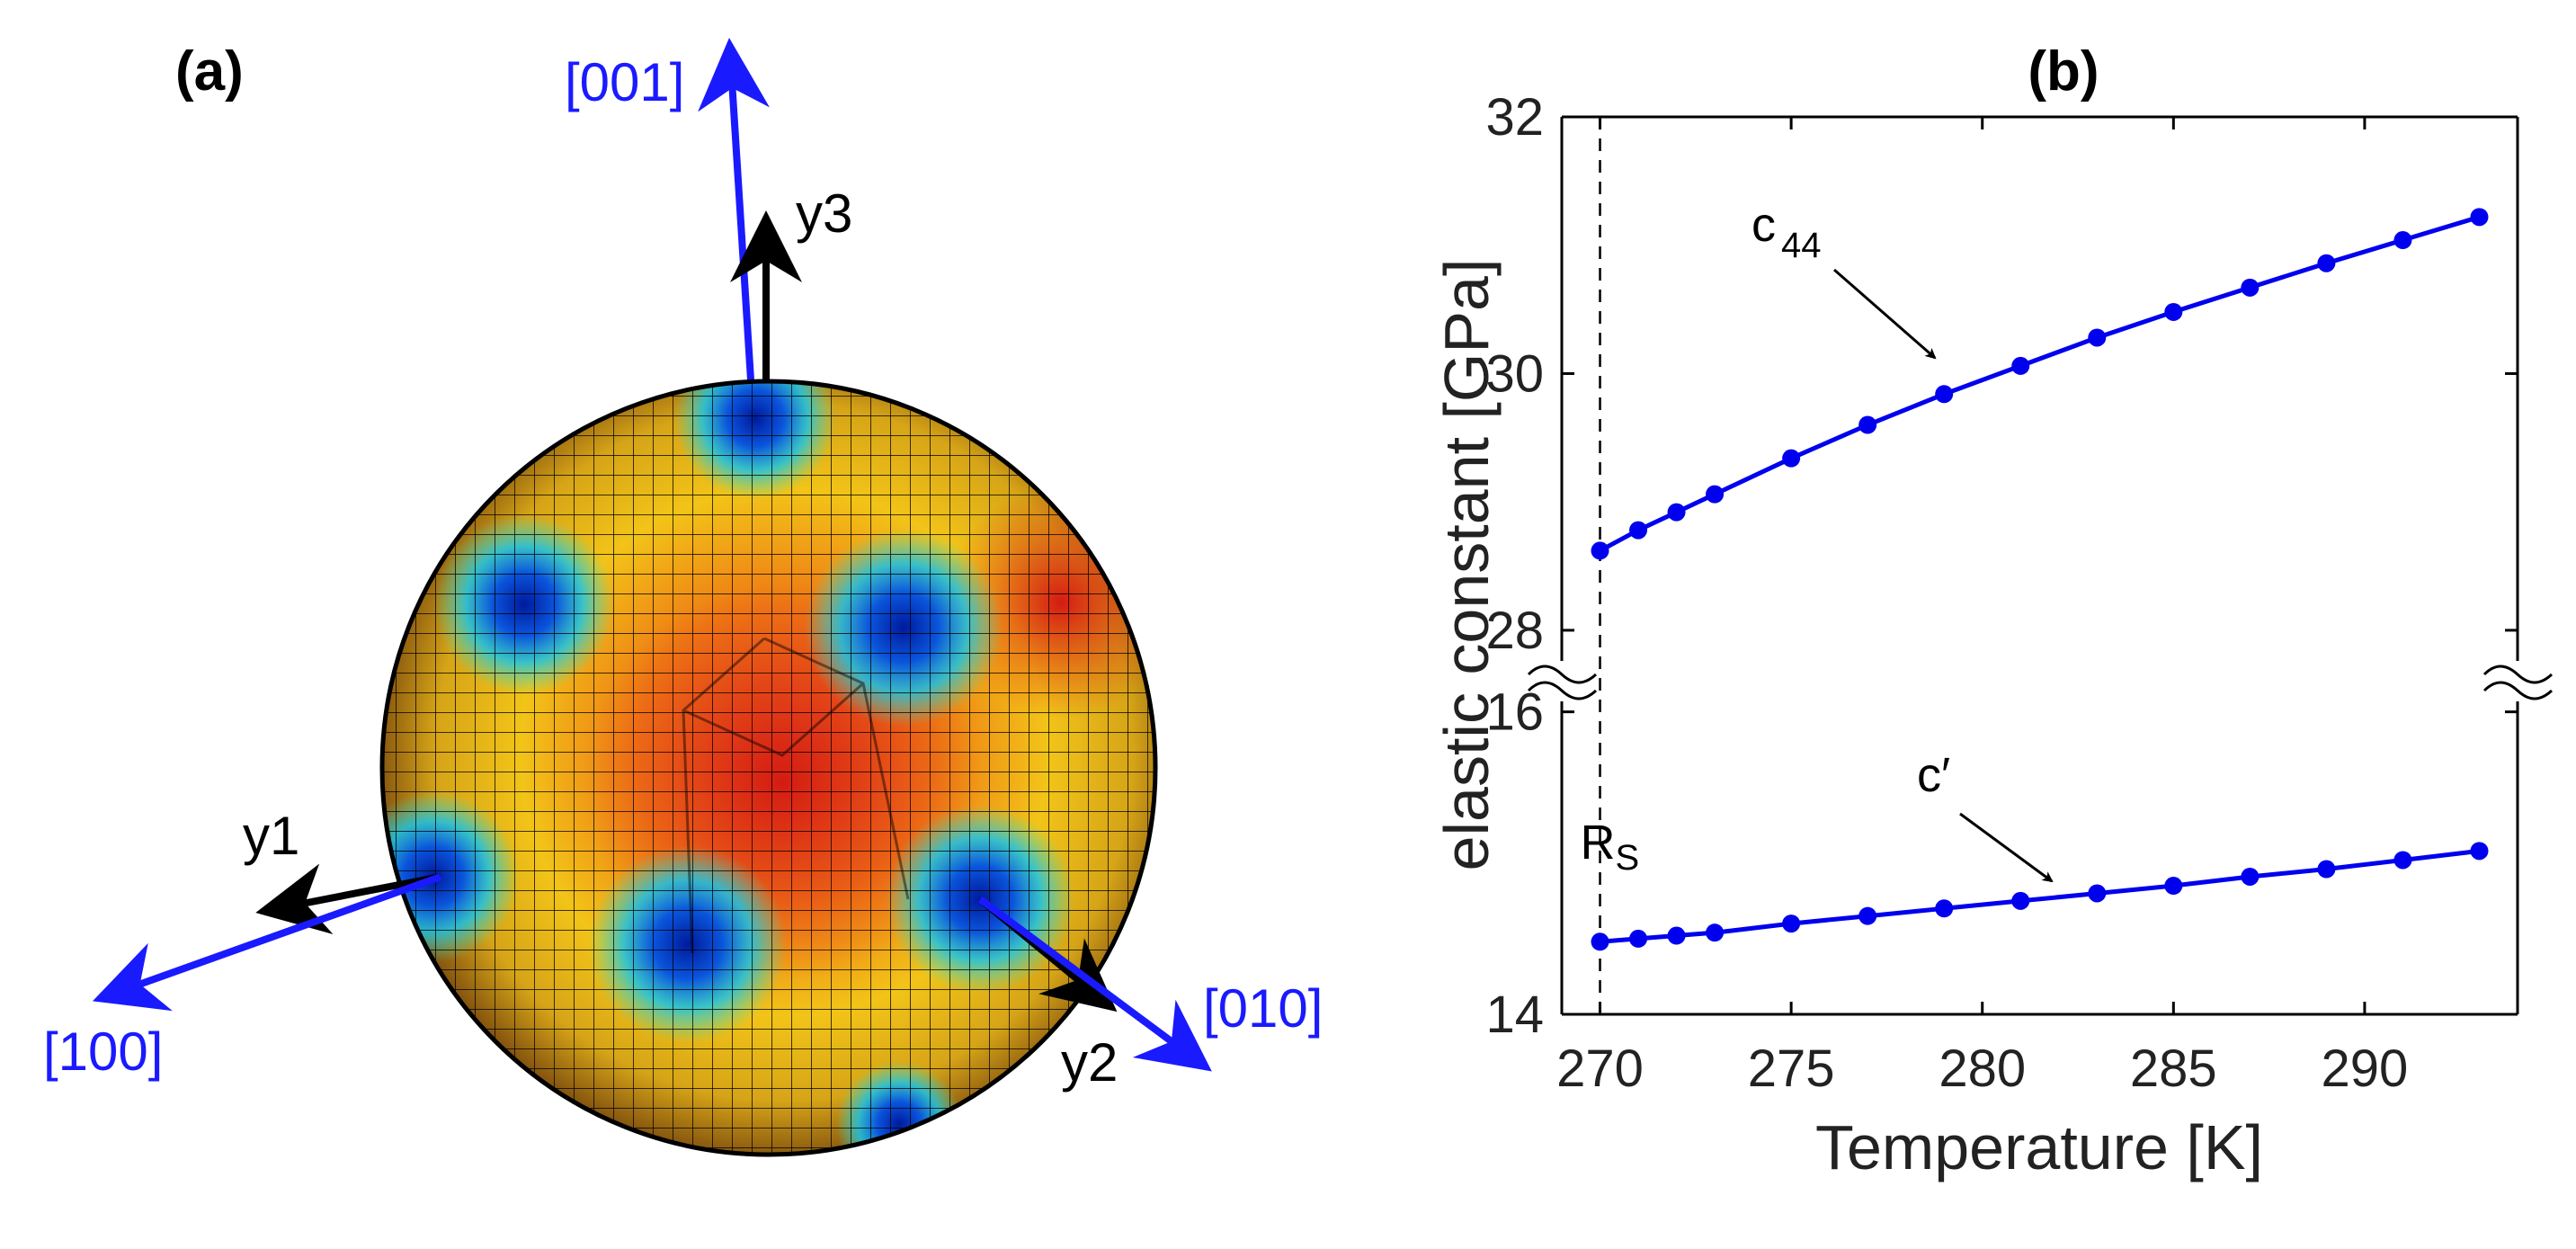 The image size is (2576, 1249). What do you see at coordinates (2007, 847) in the screenshot?
I see `cprime-arrow` at bounding box center [2007, 847].